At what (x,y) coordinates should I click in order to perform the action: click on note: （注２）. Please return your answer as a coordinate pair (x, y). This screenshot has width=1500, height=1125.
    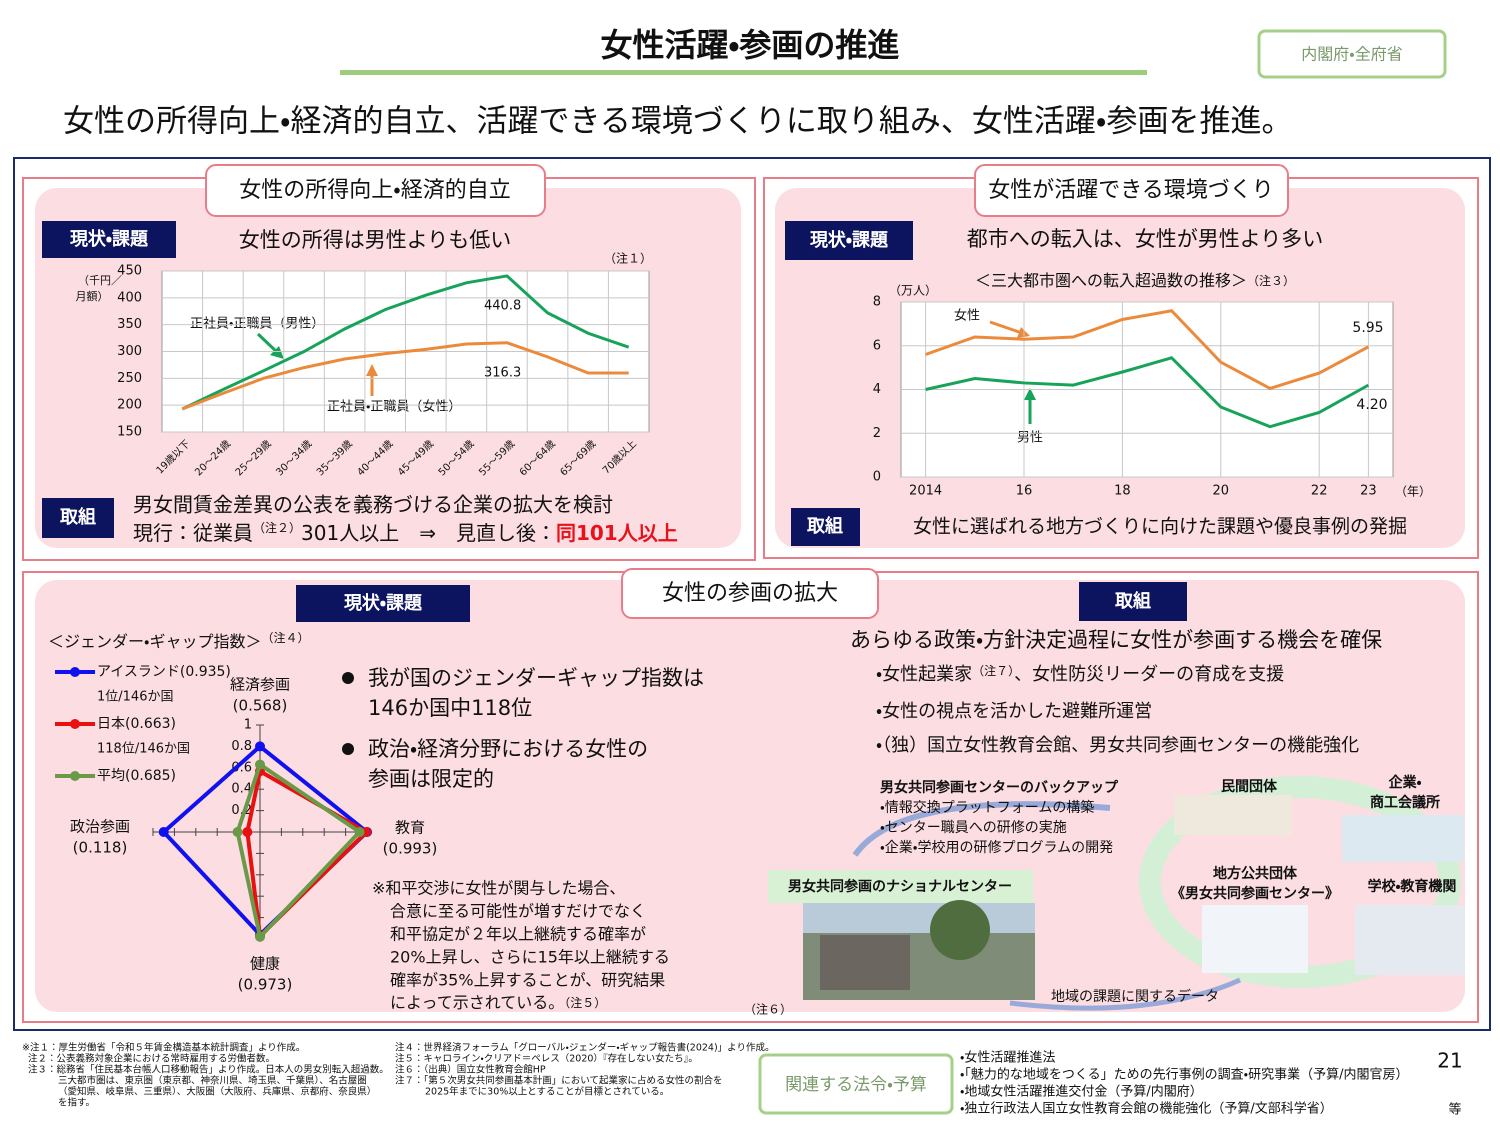
    Looking at the image, I should click on (277, 528).